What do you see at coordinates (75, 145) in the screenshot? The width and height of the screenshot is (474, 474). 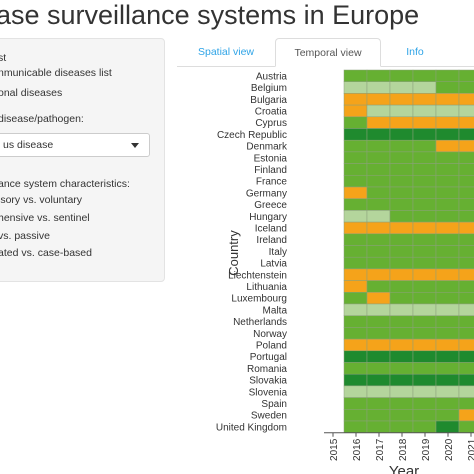 I see `disease-select: us disease` at bounding box center [75, 145].